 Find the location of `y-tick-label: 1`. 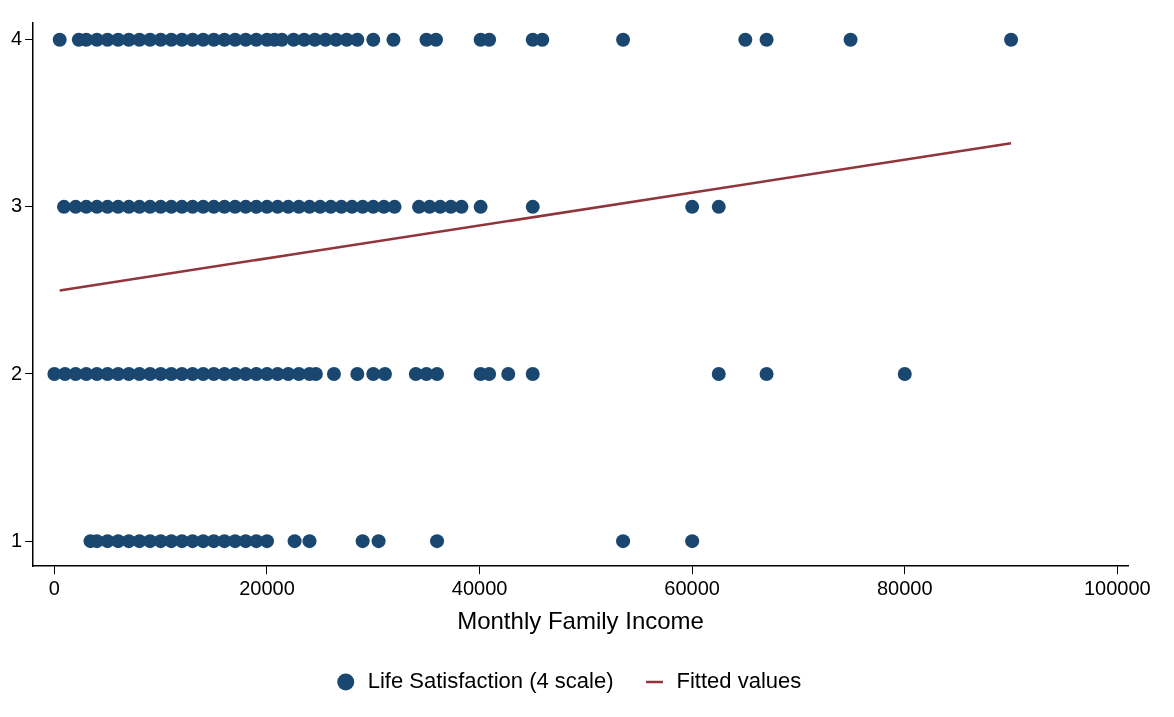

y-tick-label: 1 is located at coordinates (17, 539).